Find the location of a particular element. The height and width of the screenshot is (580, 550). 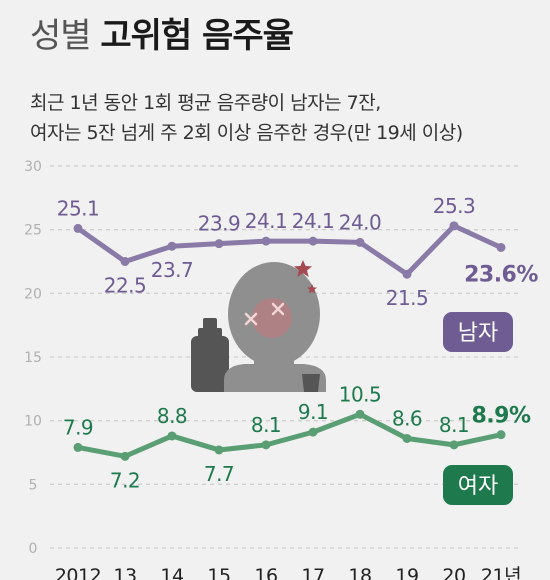

data-label: 9.1 is located at coordinates (313, 412).